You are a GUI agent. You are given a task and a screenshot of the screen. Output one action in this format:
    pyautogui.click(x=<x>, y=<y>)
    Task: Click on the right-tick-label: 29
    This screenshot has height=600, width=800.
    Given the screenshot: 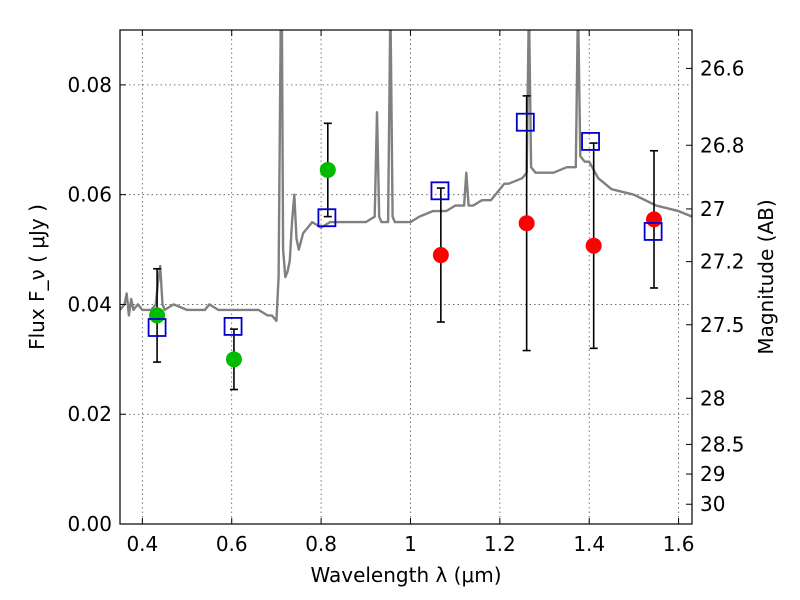 What is the action you would take?
    pyautogui.click(x=712, y=474)
    